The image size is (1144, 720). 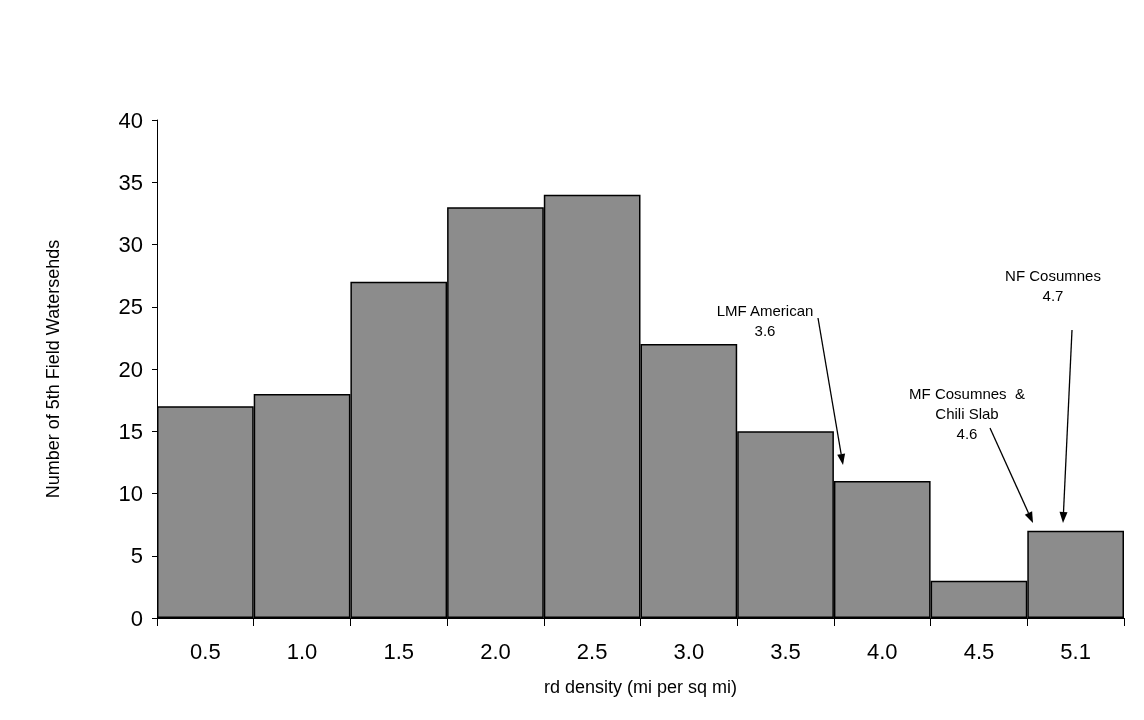 What do you see at coordinates (1075, 651) in the screenshot?
I see `x-tick-label: 5.1` at bounding box center [1075, 651].